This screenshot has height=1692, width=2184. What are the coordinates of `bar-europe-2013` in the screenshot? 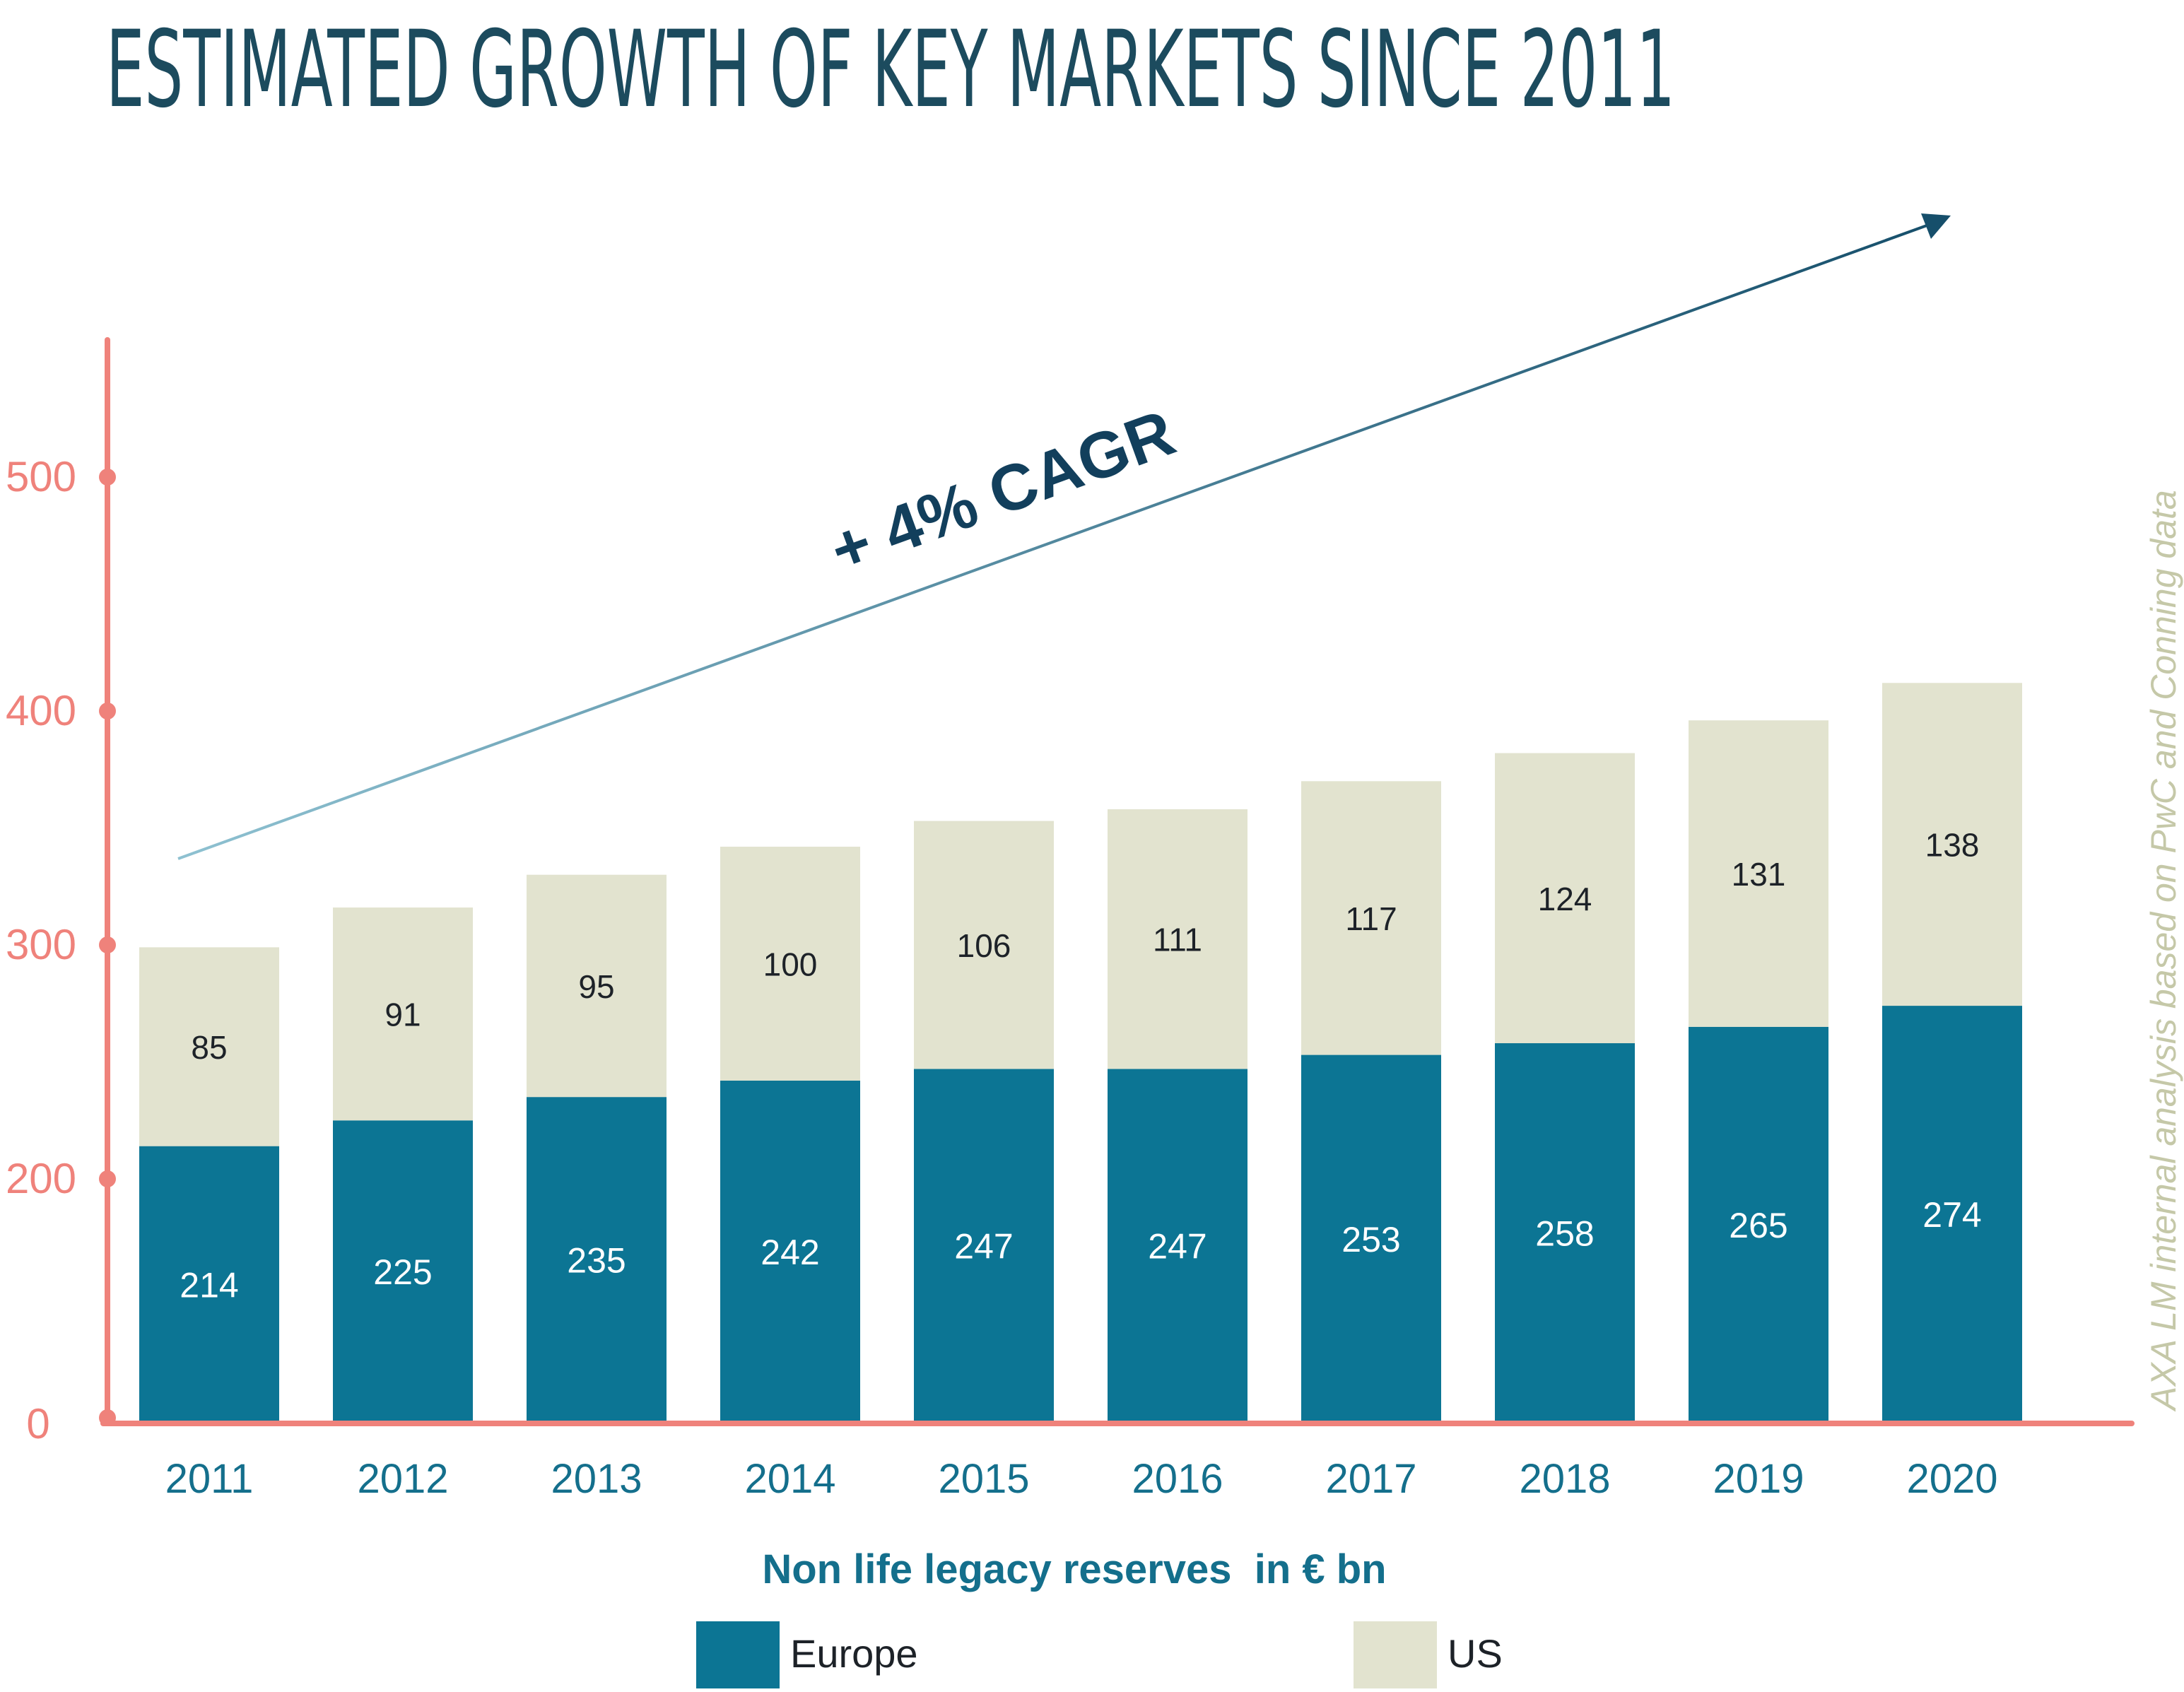 It's located at (597, 1260).